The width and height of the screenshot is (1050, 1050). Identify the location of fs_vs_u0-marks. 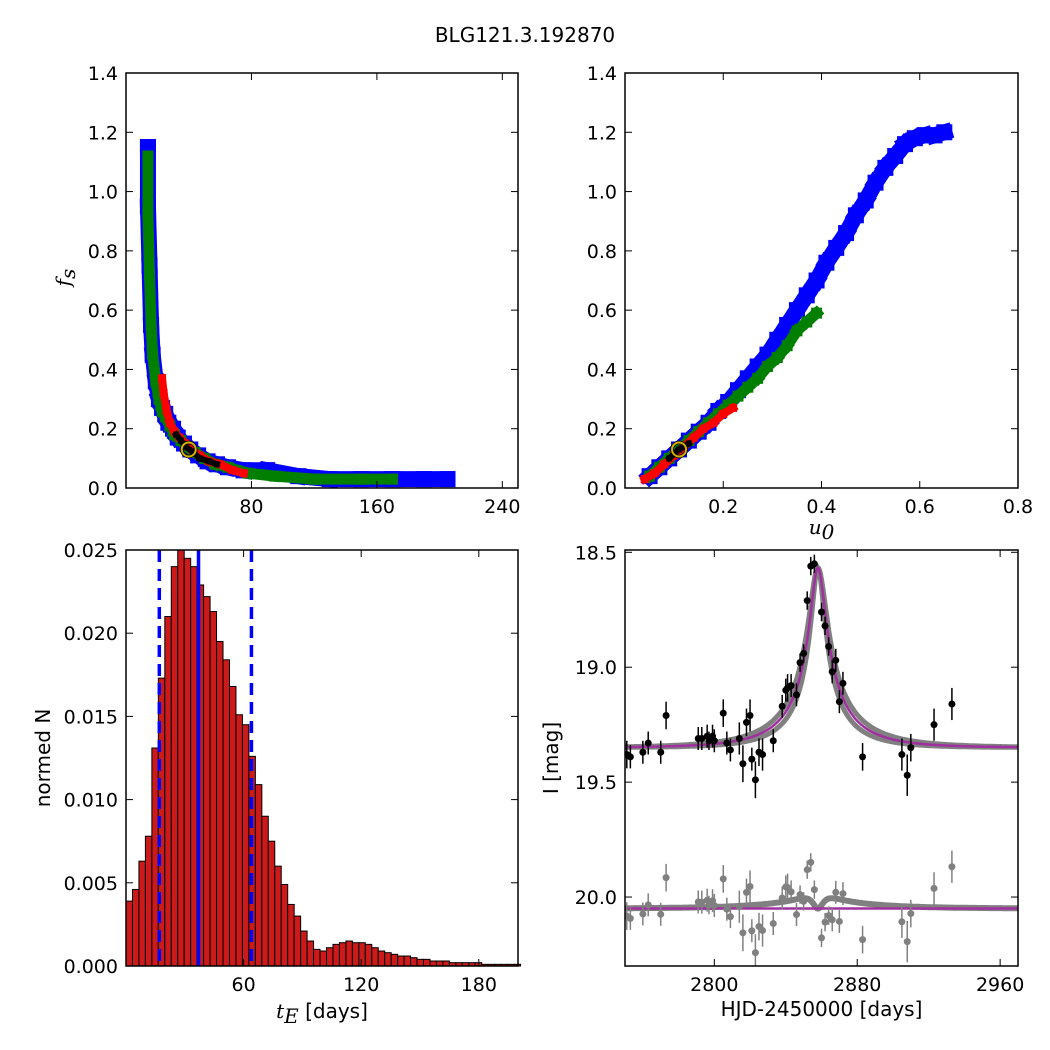
(796, 305).